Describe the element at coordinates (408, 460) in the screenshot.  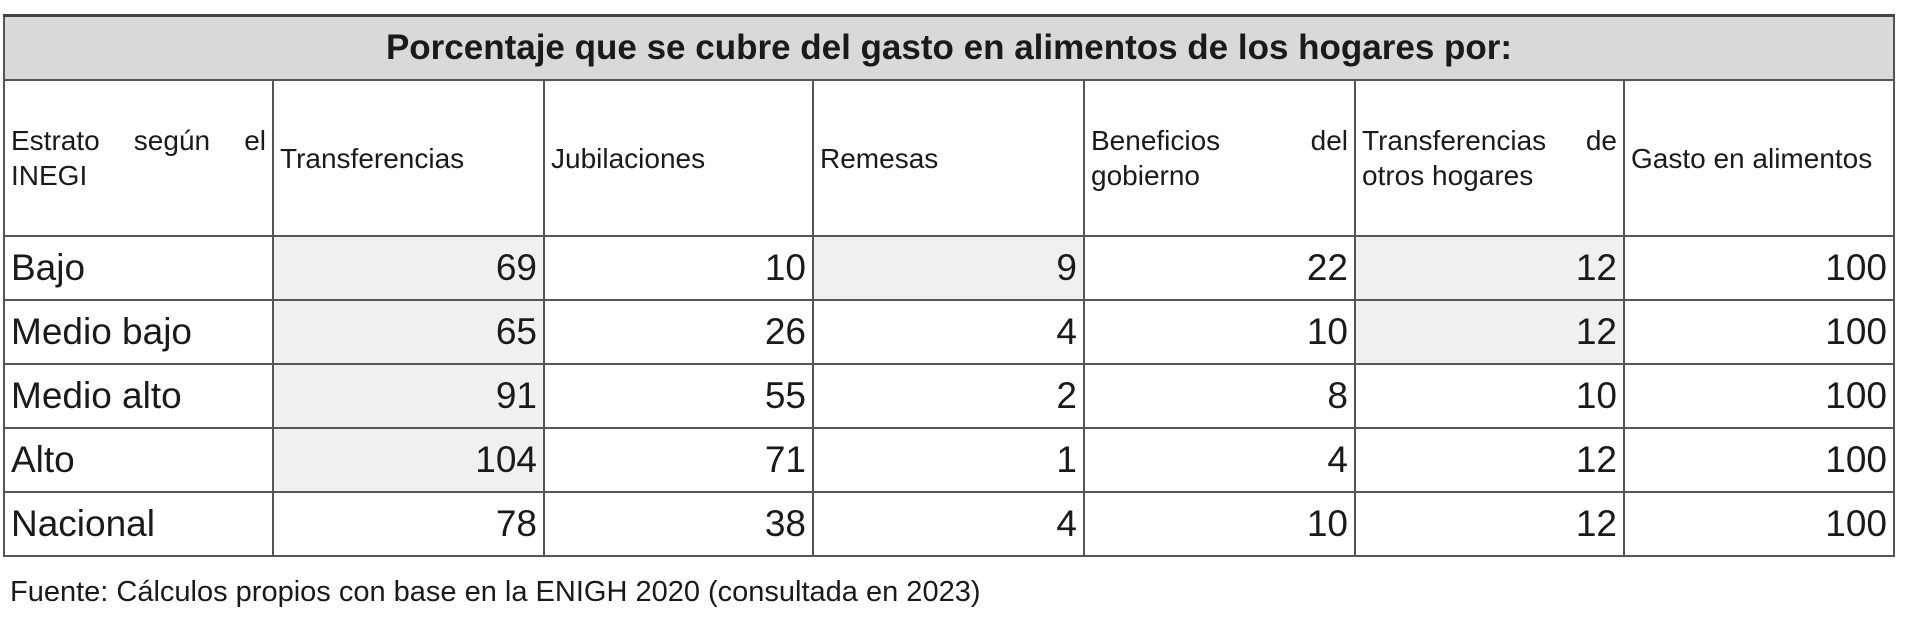
I see `table-cell: 104` at that location.